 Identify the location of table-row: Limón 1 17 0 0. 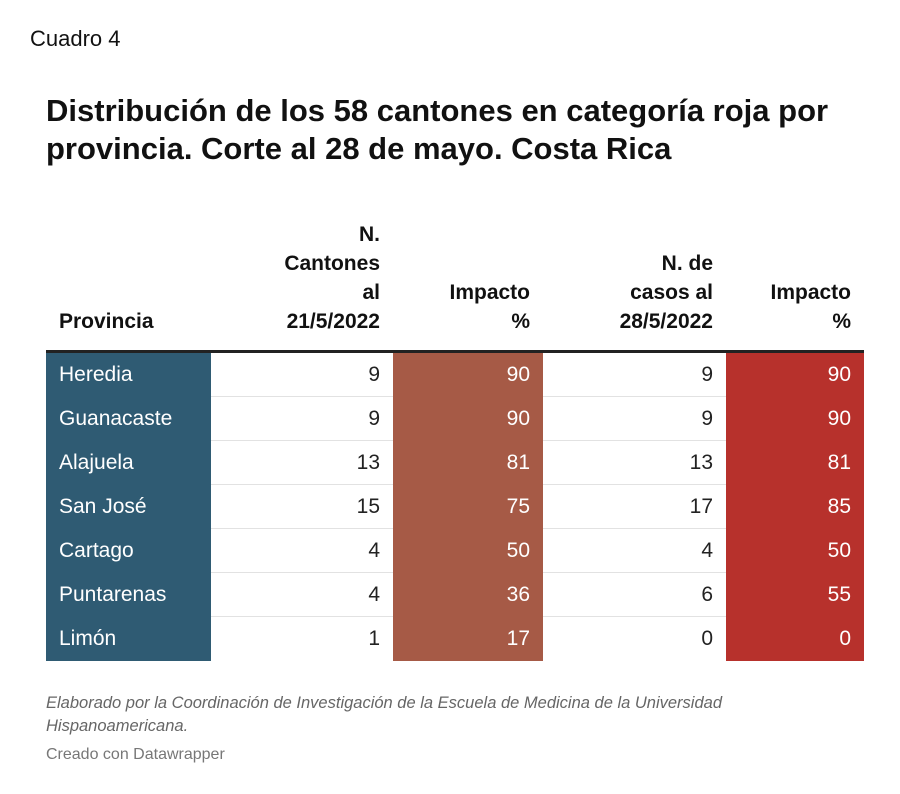
(455, 638).